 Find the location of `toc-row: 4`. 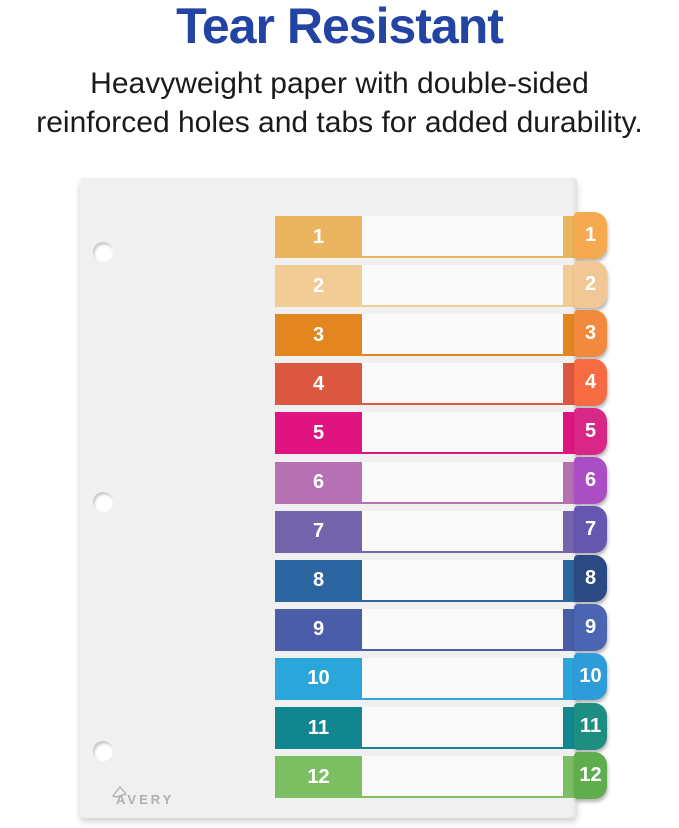

toc-row: 4 is located at coordinates (426, 384).